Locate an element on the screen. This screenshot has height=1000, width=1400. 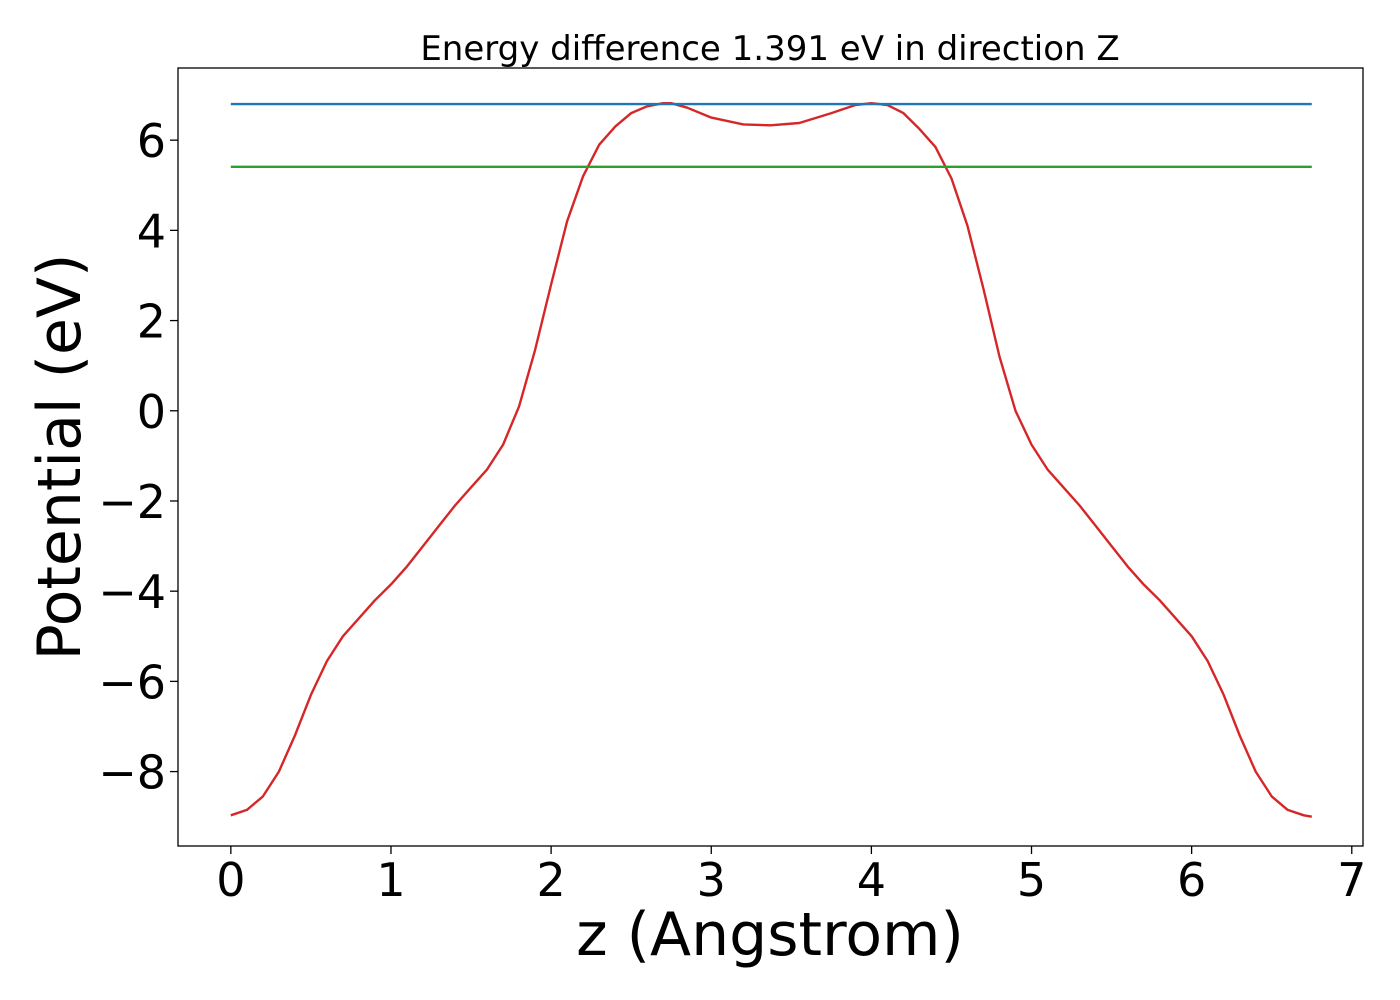
x-axis: 0 1 2 3 4 5 6 7 is located at coordinates (791, 876).